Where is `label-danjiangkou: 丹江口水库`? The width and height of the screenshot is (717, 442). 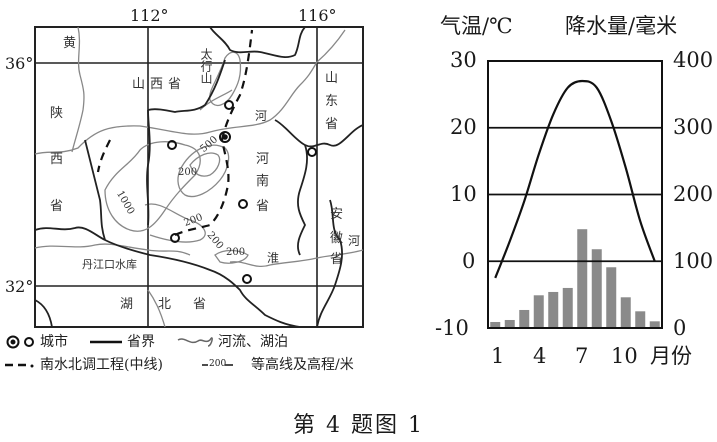 label-danjiangkou: 丹江口水库 is located at coordinates (109, 264).